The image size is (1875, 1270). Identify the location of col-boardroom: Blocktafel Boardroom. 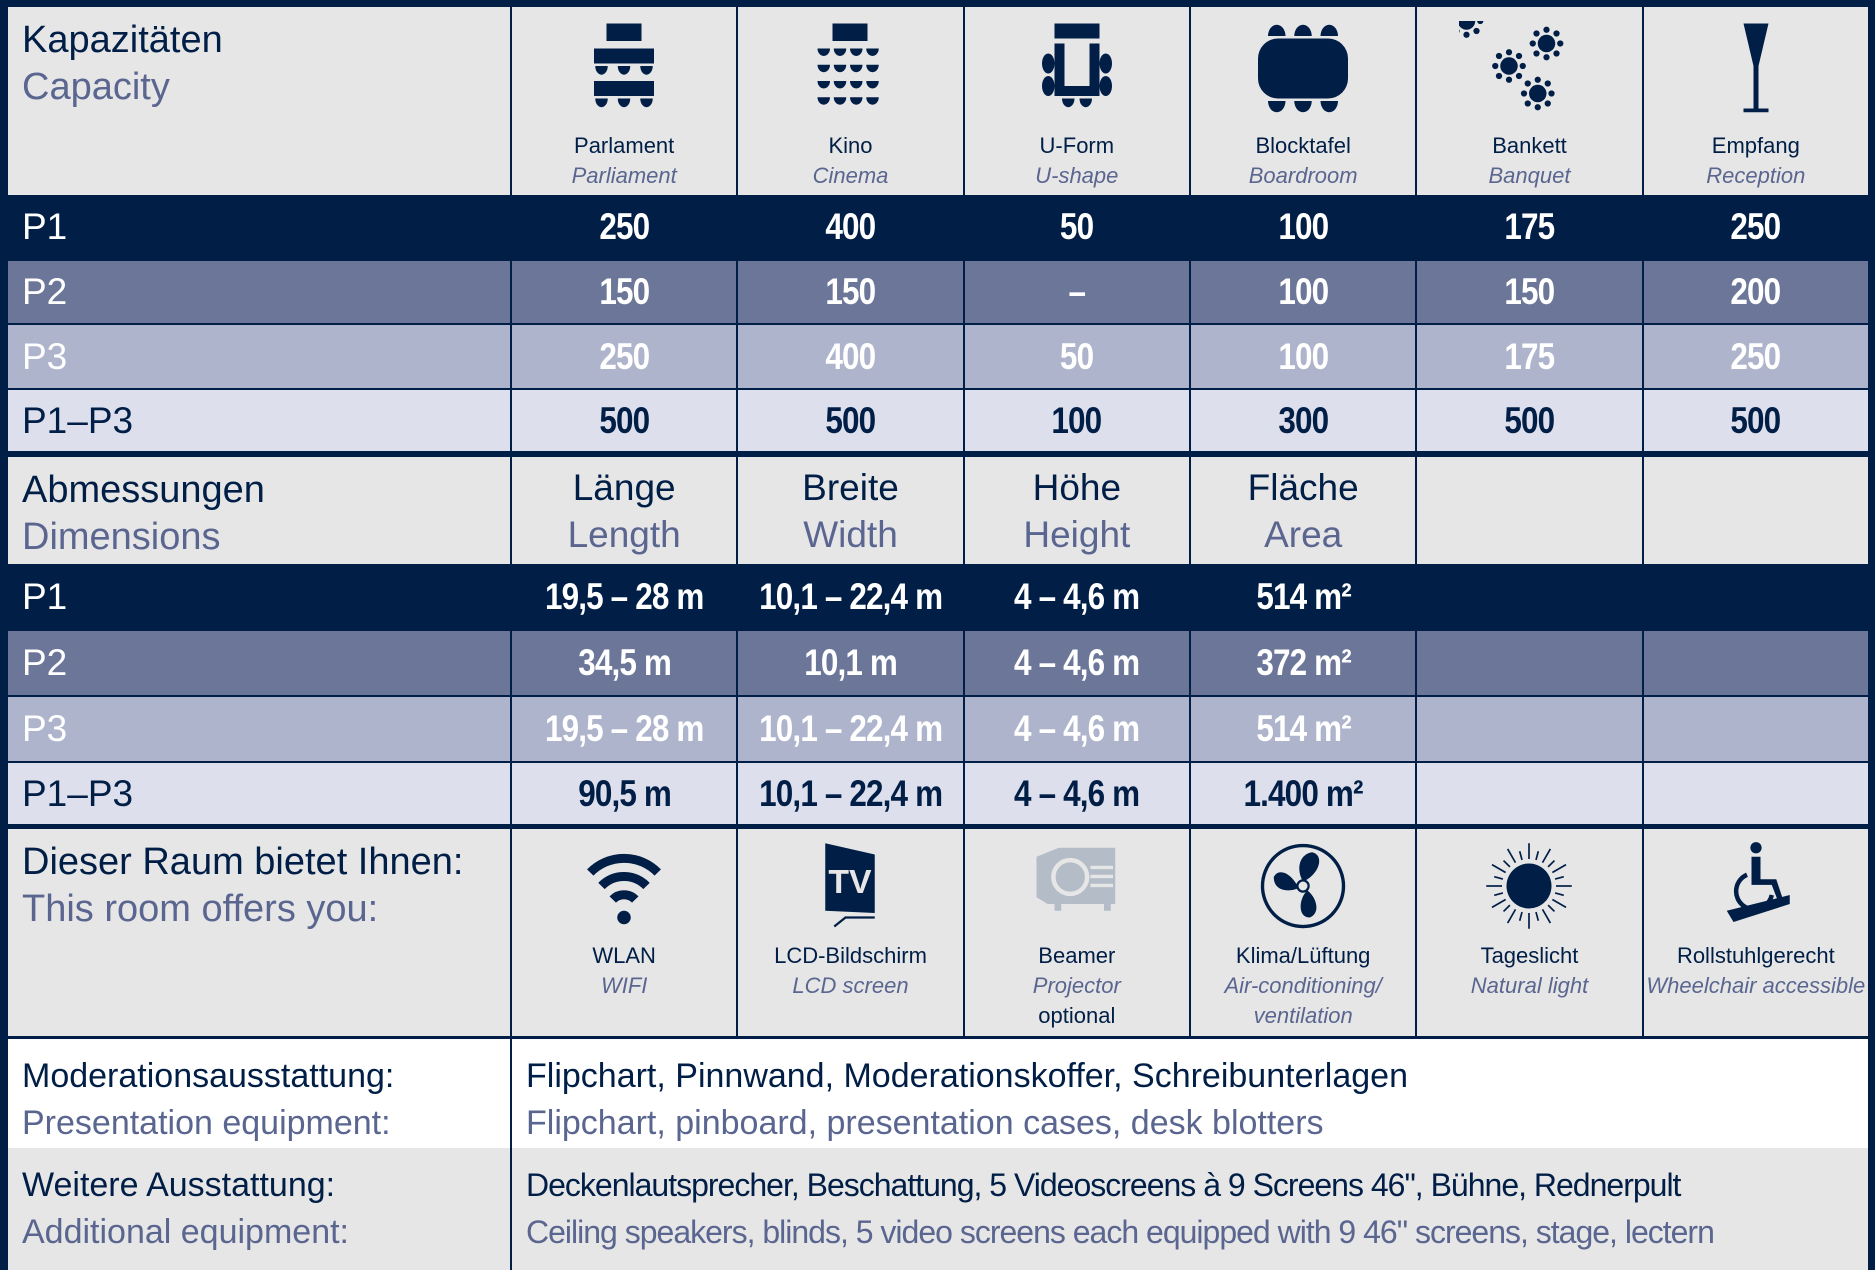
(1303, 101).